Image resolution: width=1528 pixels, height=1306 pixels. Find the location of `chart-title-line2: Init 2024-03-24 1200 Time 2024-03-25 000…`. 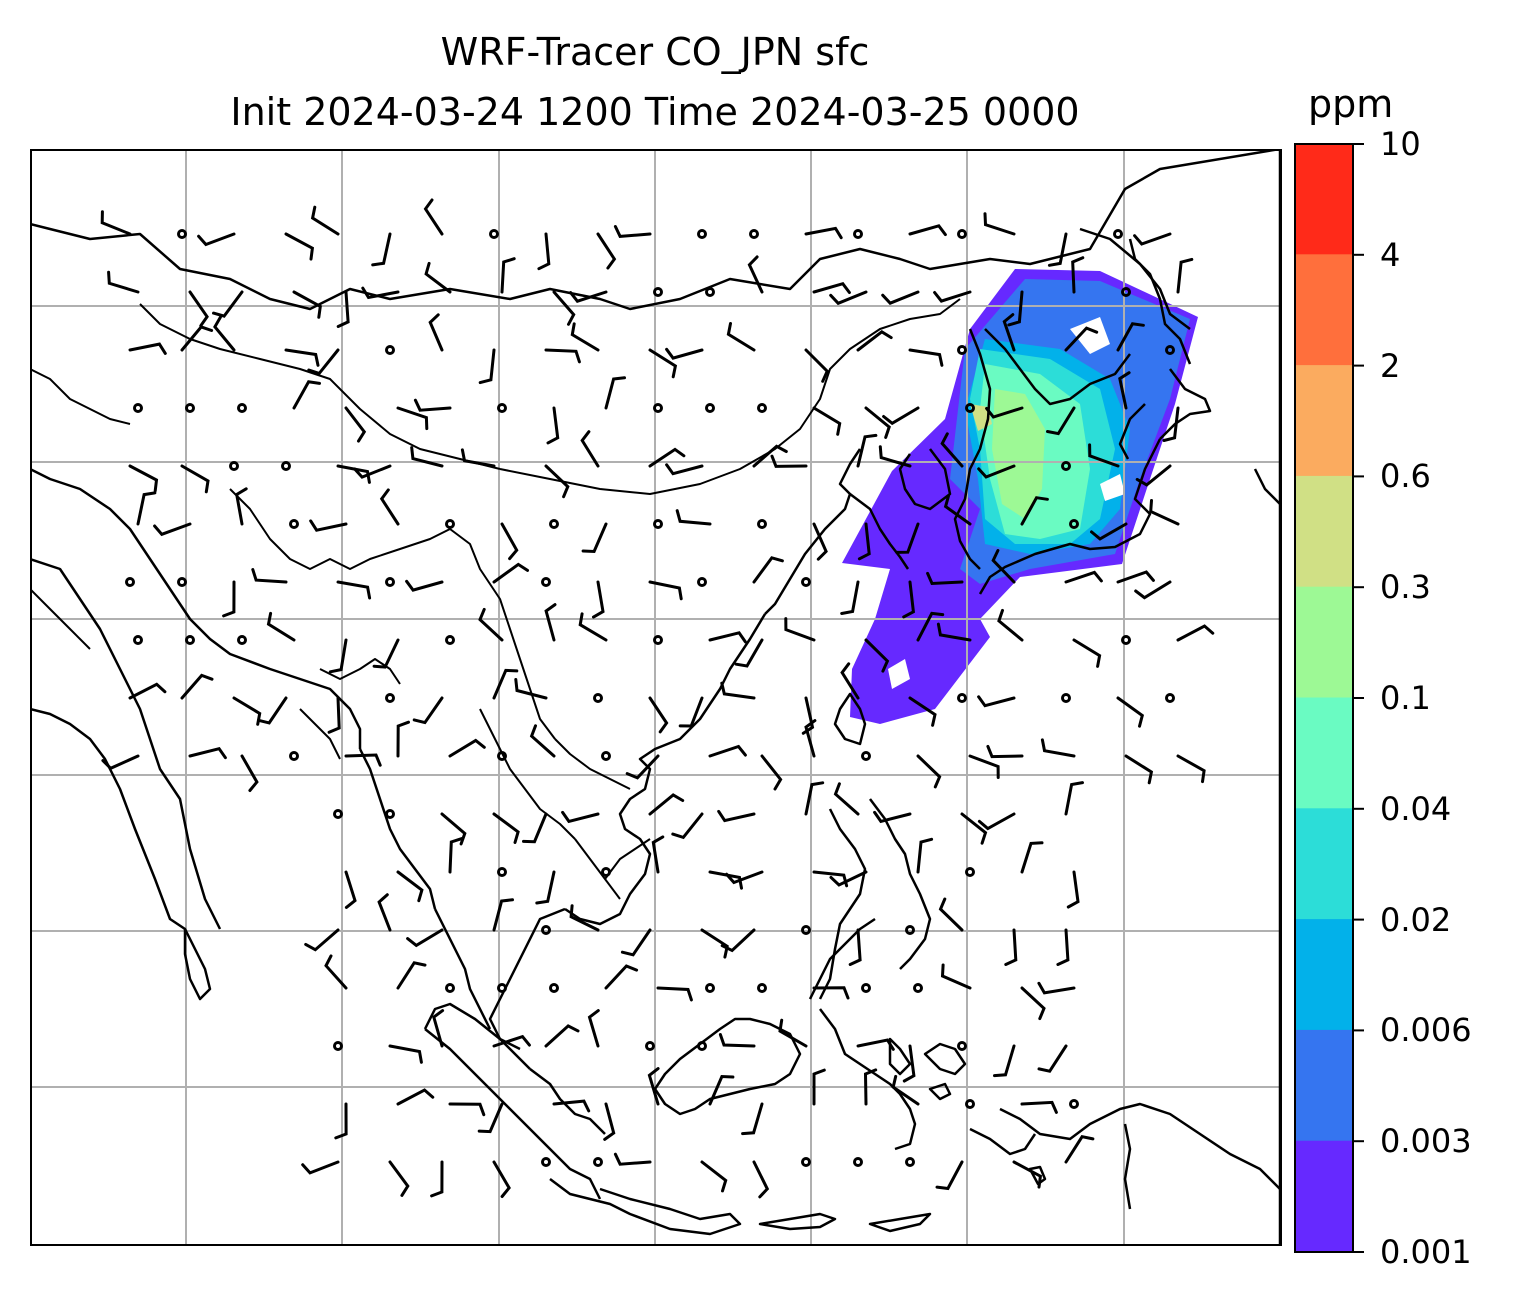

chart-title-line2: Init 2024-03-24 1200 Time 2024-03-25 000… is located at coordinates (655, 112).